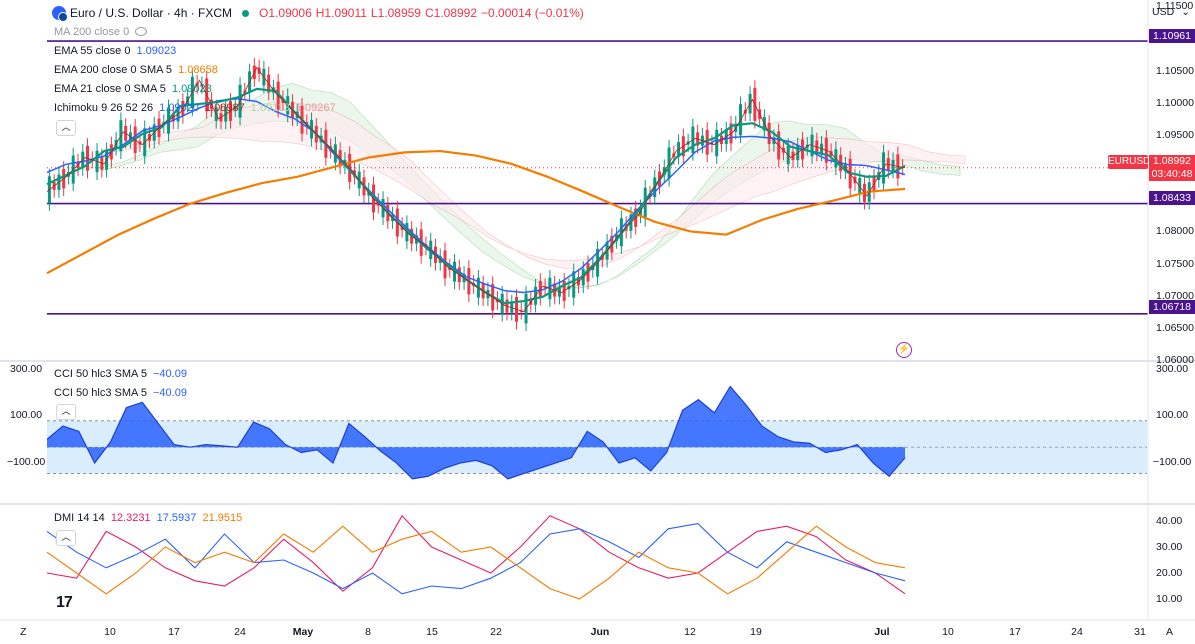 The height and width of the screenshot is (644, 1195). Describe the element at coordinates (476, 212) in the screenshot. I see `ema200-line` at that location.